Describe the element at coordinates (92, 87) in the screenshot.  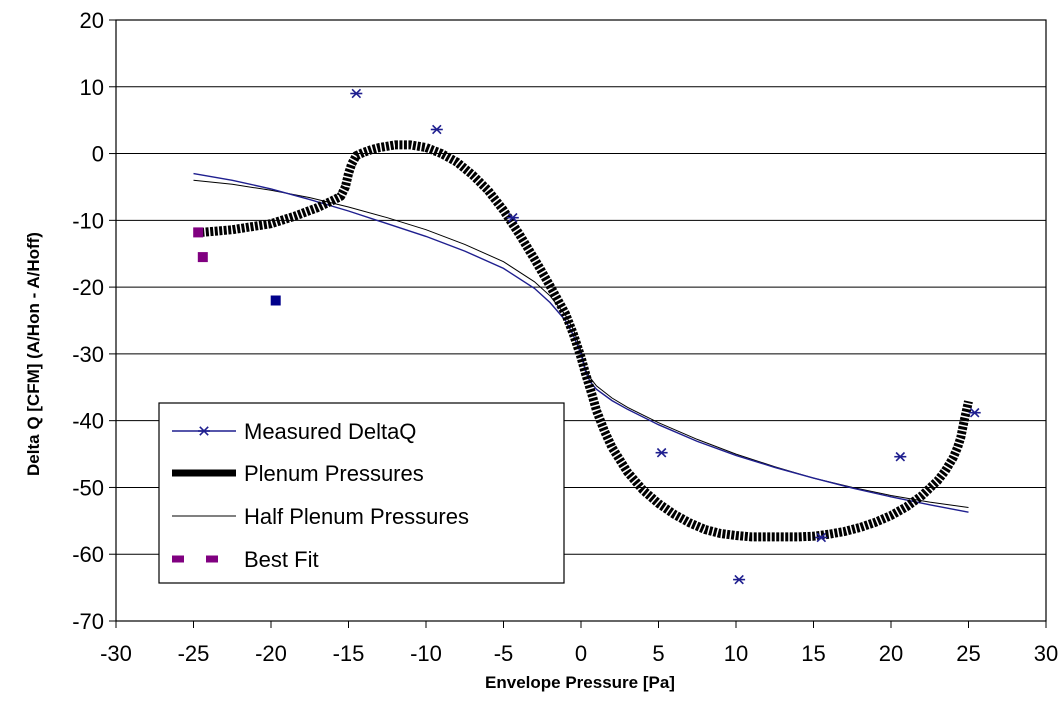
I see `y-tick-label: 10` at that location.